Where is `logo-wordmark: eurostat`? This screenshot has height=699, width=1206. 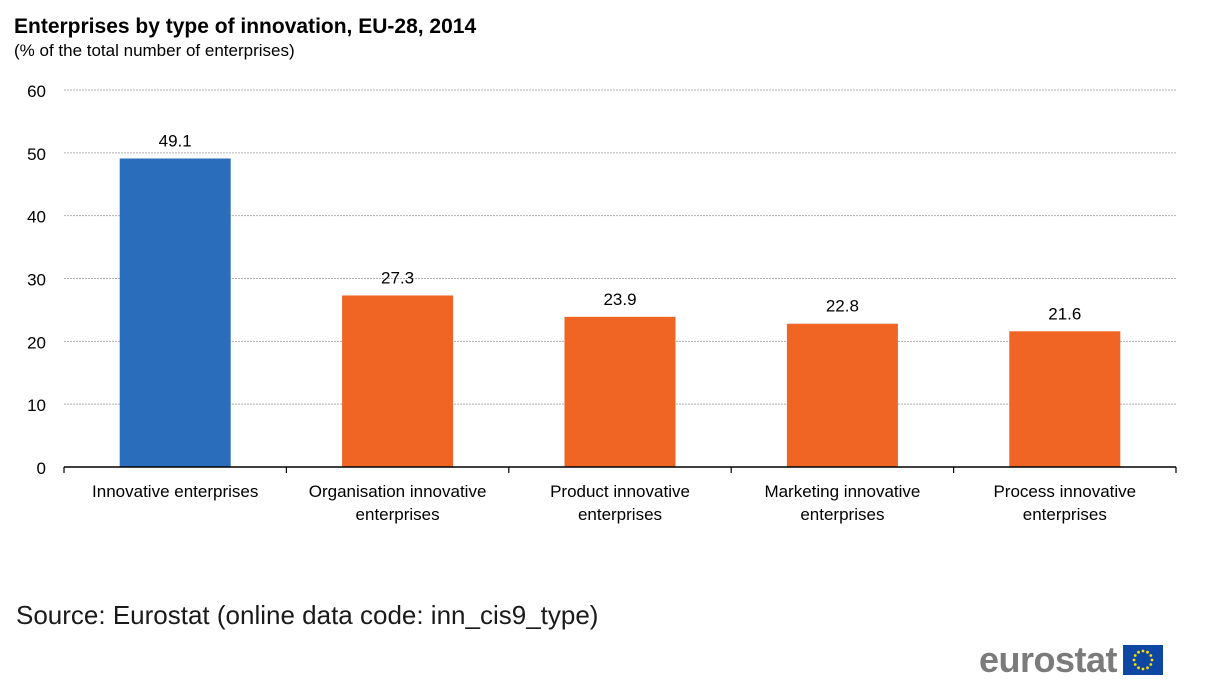 logo-wordmark: eurostat is located at coordinates (1048, 659).